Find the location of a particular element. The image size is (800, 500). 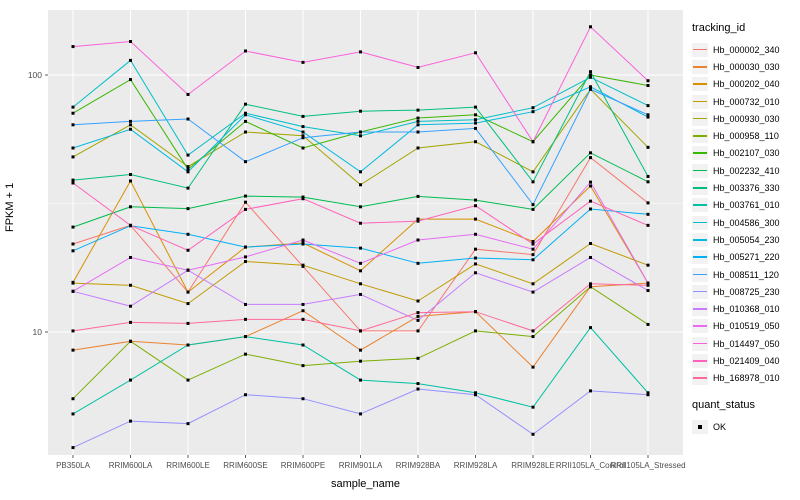

legend-title-quant-status: quant_status is located at coordinates (723, 404).